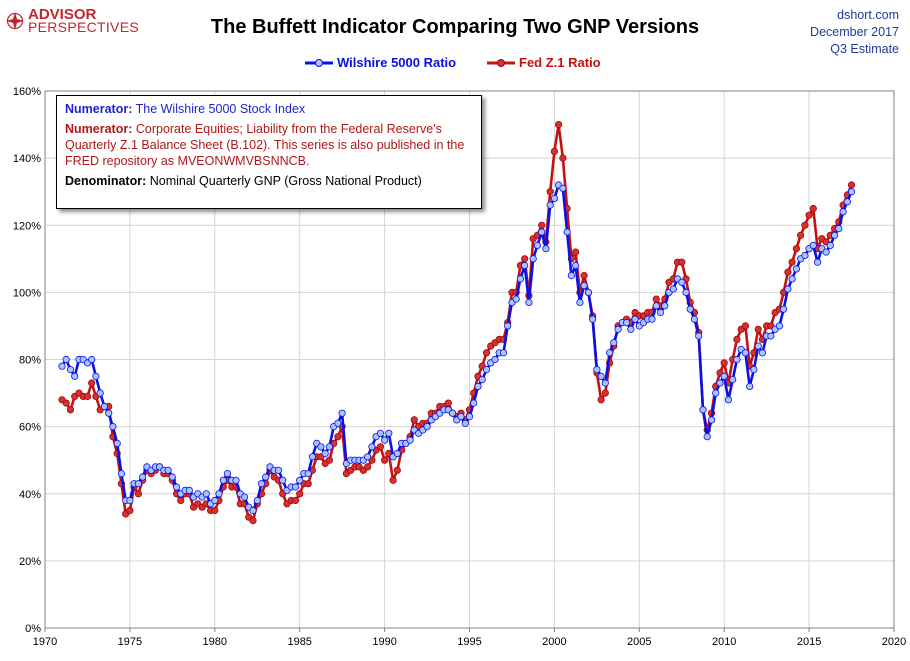  What do you see at coordinates (30, 562) in the screenshot?
I see `y-tick-label: 20%` at bounding box center [30, 562].